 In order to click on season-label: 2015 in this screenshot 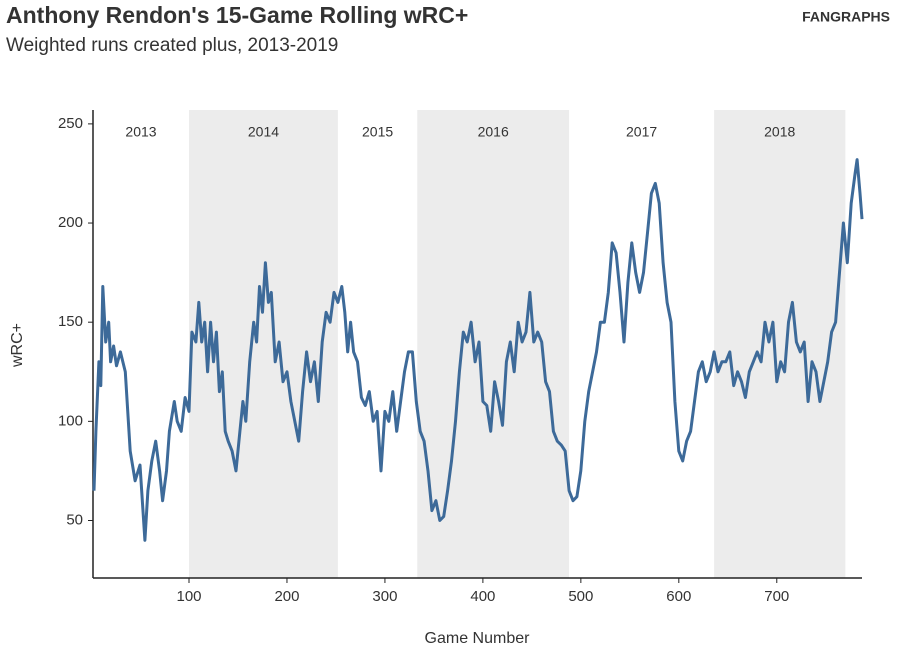, I will do `click(377, 132)`.